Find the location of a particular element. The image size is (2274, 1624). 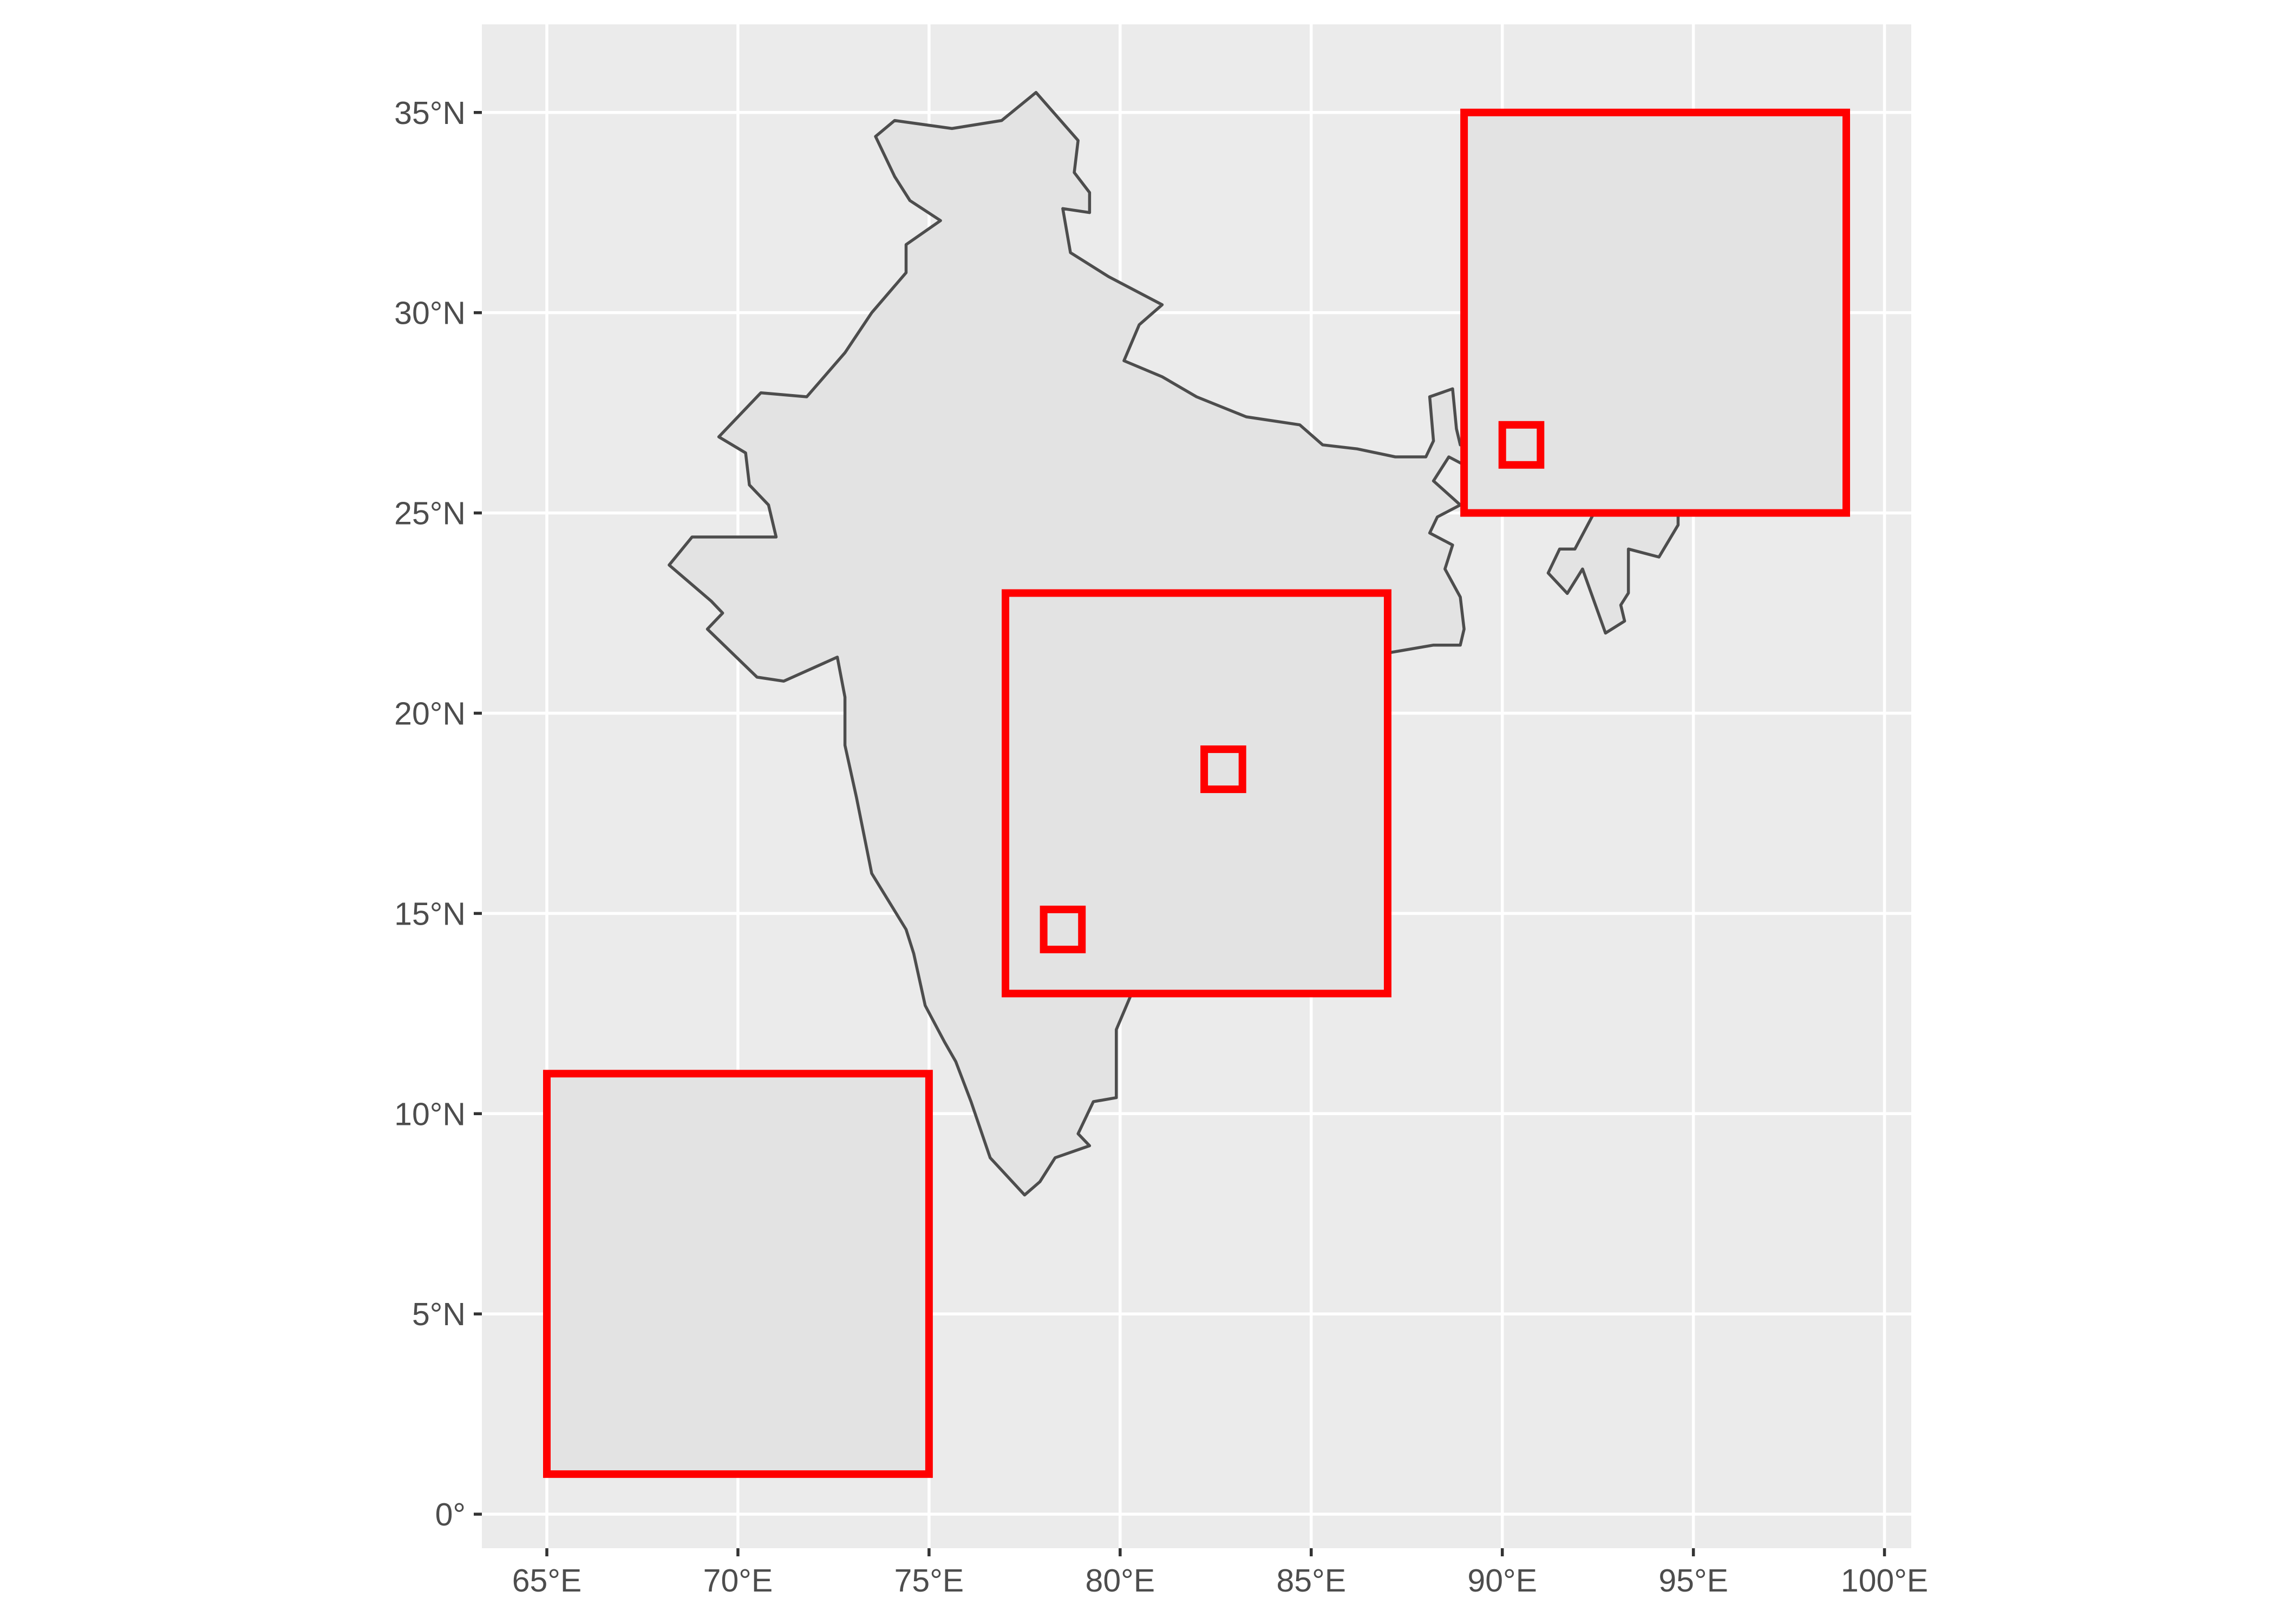

y-tick-label: 30°N is located at coordinates (430, 314).